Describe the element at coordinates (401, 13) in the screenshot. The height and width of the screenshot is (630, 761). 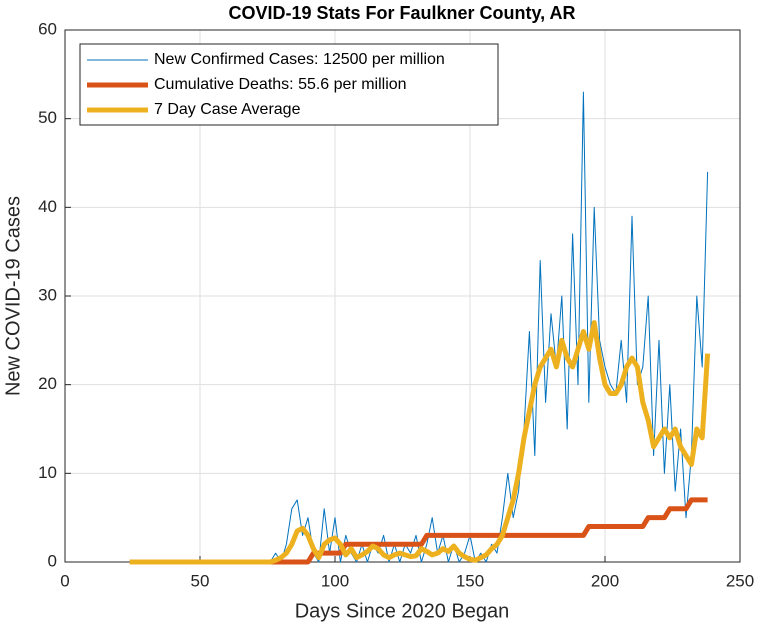
I see `chart-title: COVID-19 Stats For Faulkner County, AR` at that location.